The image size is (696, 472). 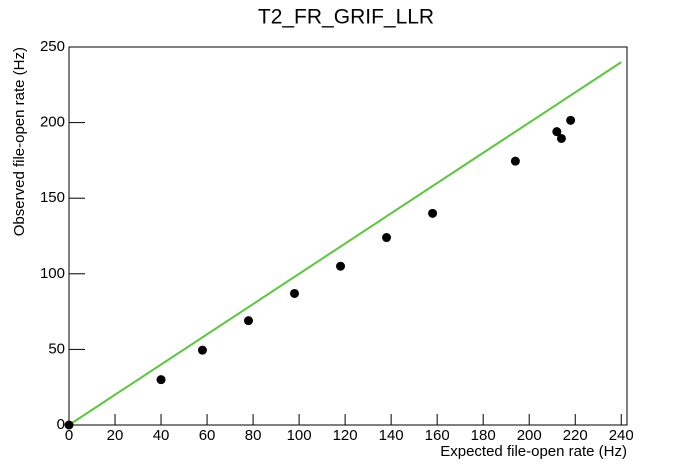 I want to click on x-tick-label: 20, so click(x=115, y=435).